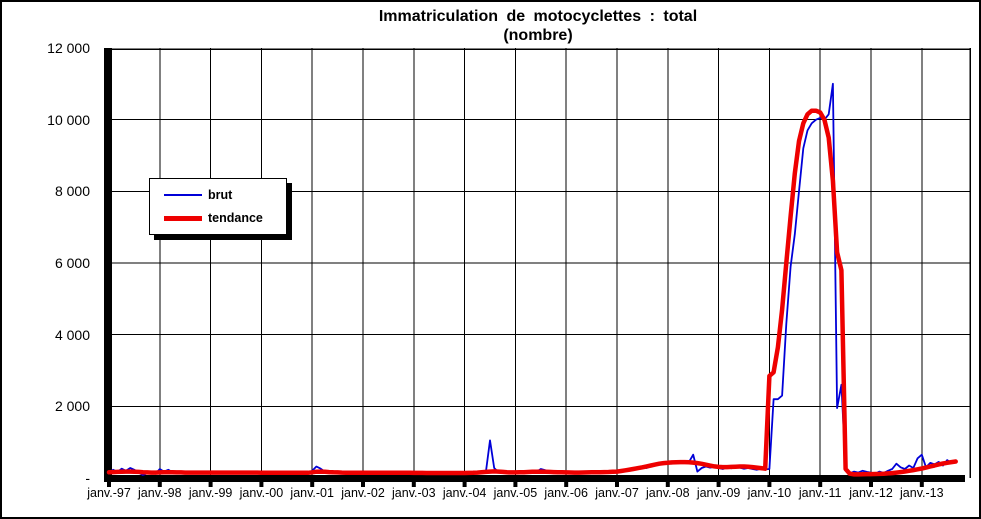 The width and height of the screenshot is (981, 519). Describe the element at coordinates (566, 493) in the screenshot. I see `x-axis-label: janv.-06` at that location.